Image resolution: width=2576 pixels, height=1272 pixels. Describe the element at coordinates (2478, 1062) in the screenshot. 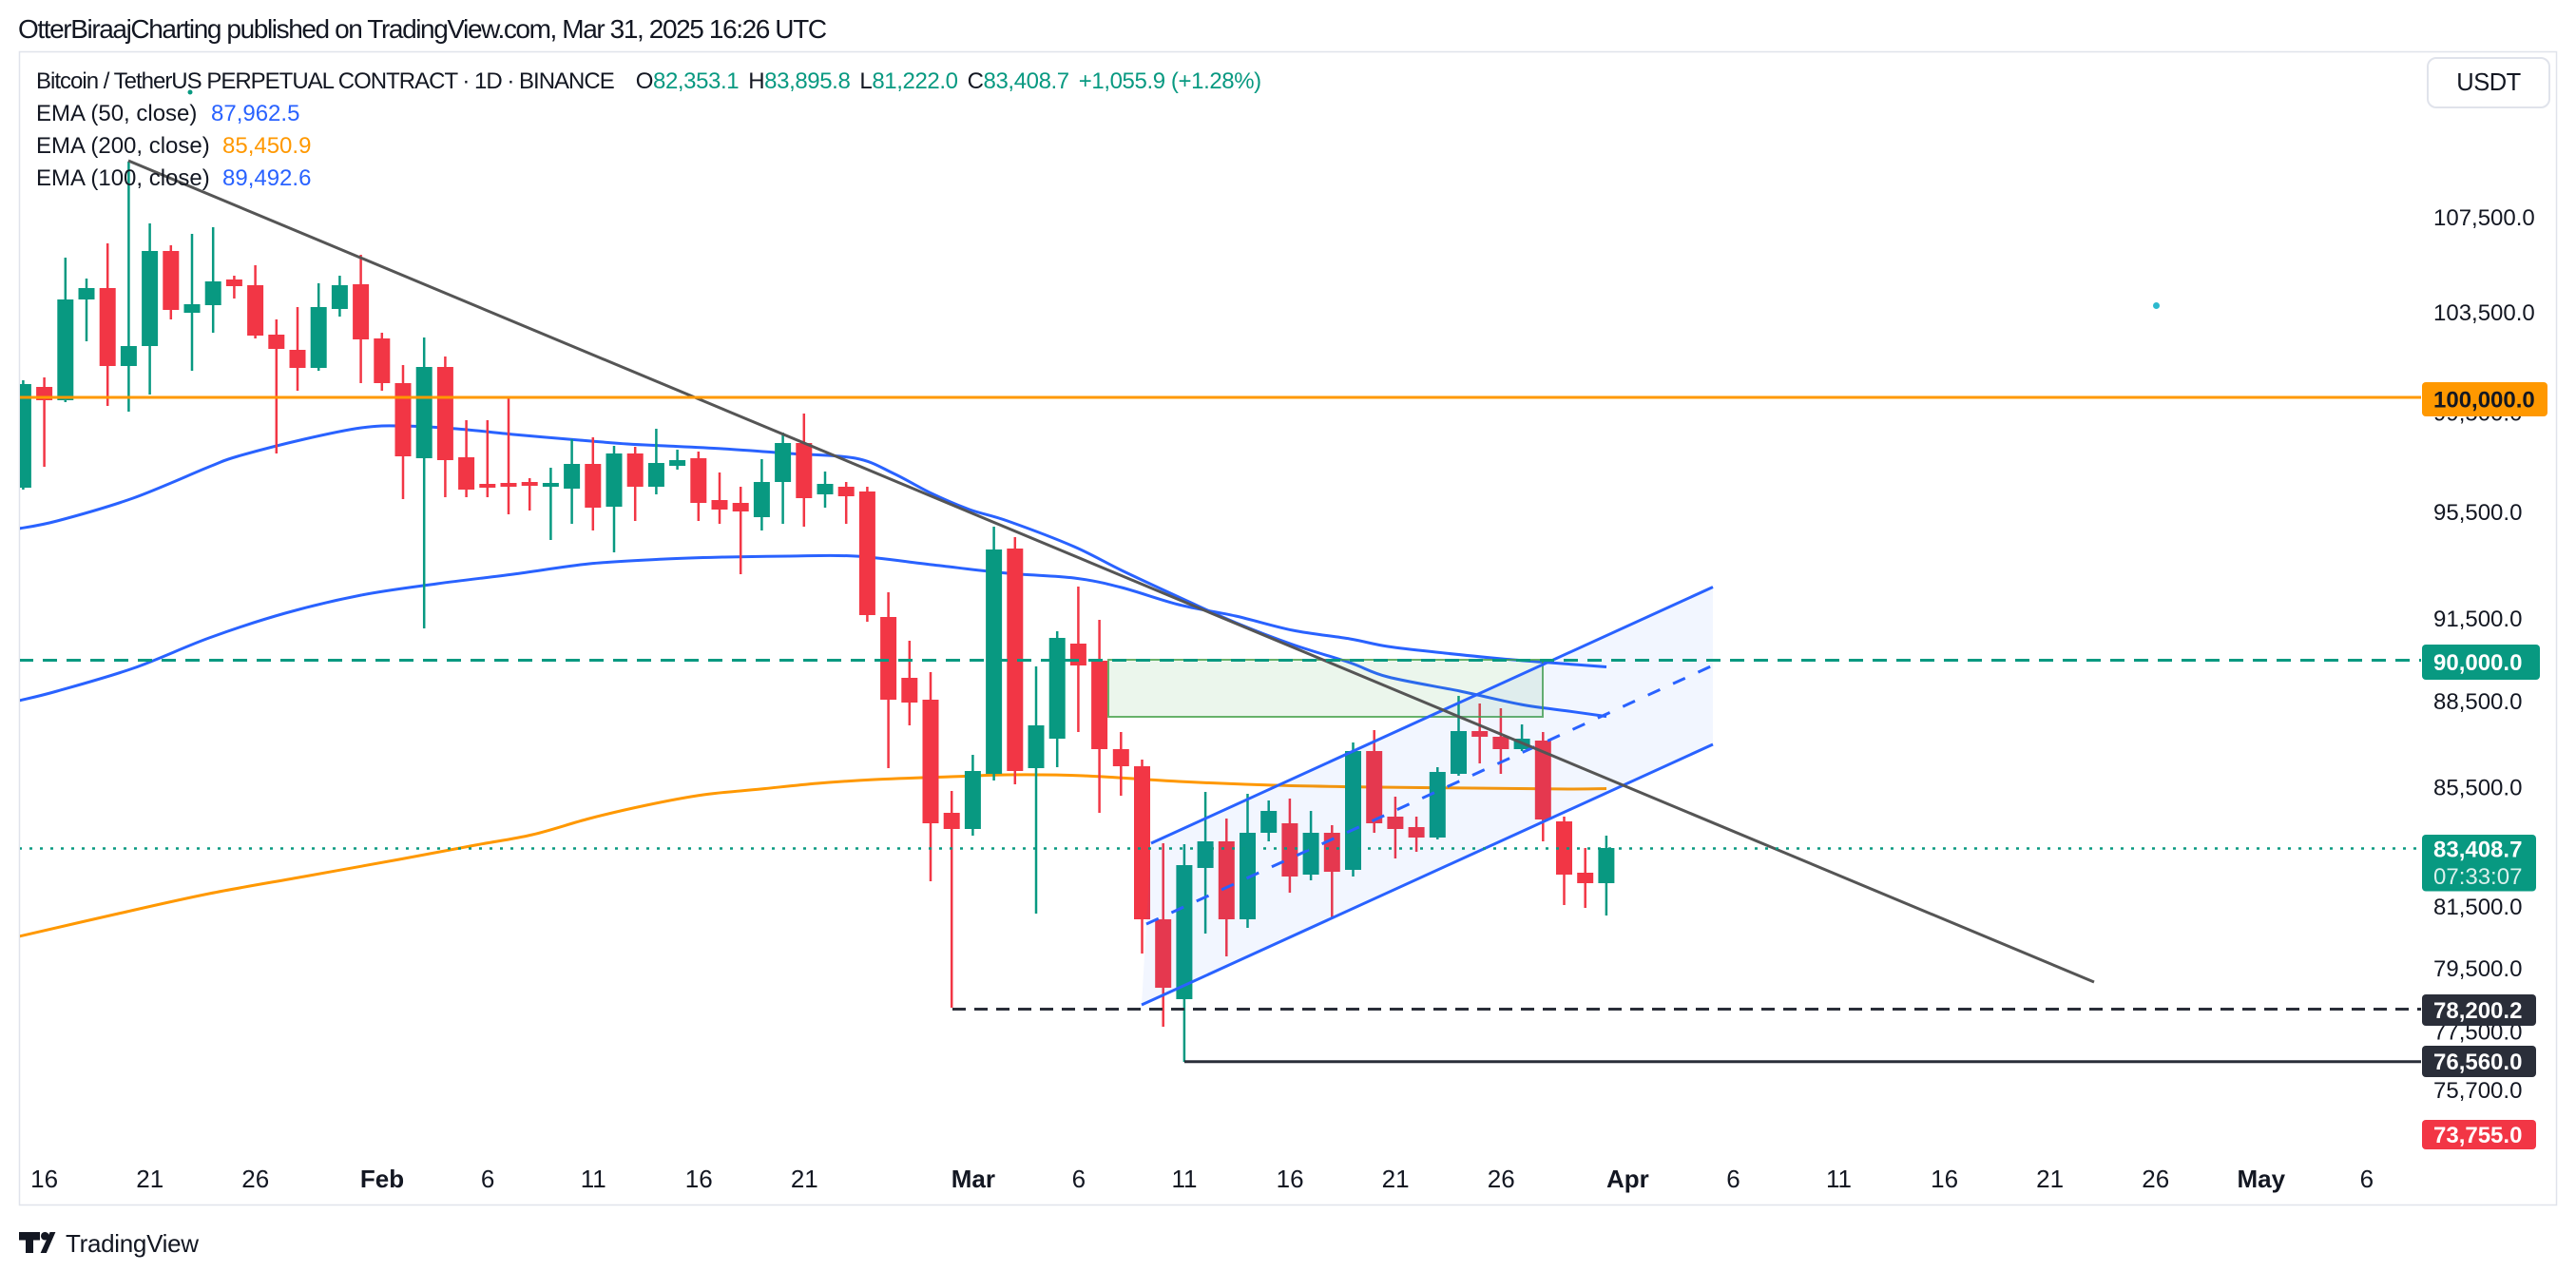

I see `svg-text: 76,560.0` at that location.